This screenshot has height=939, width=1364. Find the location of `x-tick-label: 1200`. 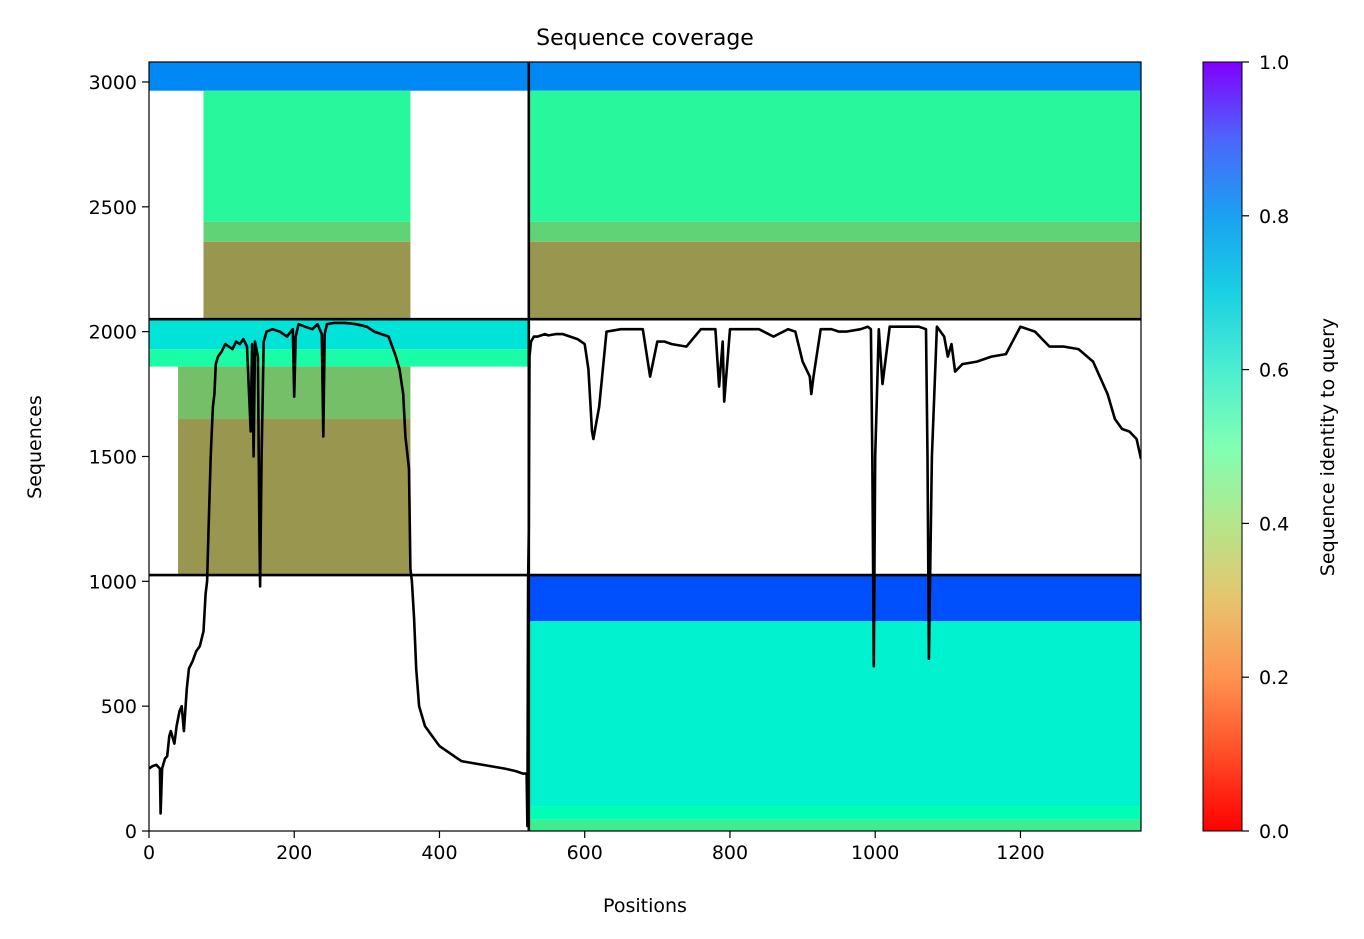

x-tick-label: 1200 is located at coordinates (1020, 853).